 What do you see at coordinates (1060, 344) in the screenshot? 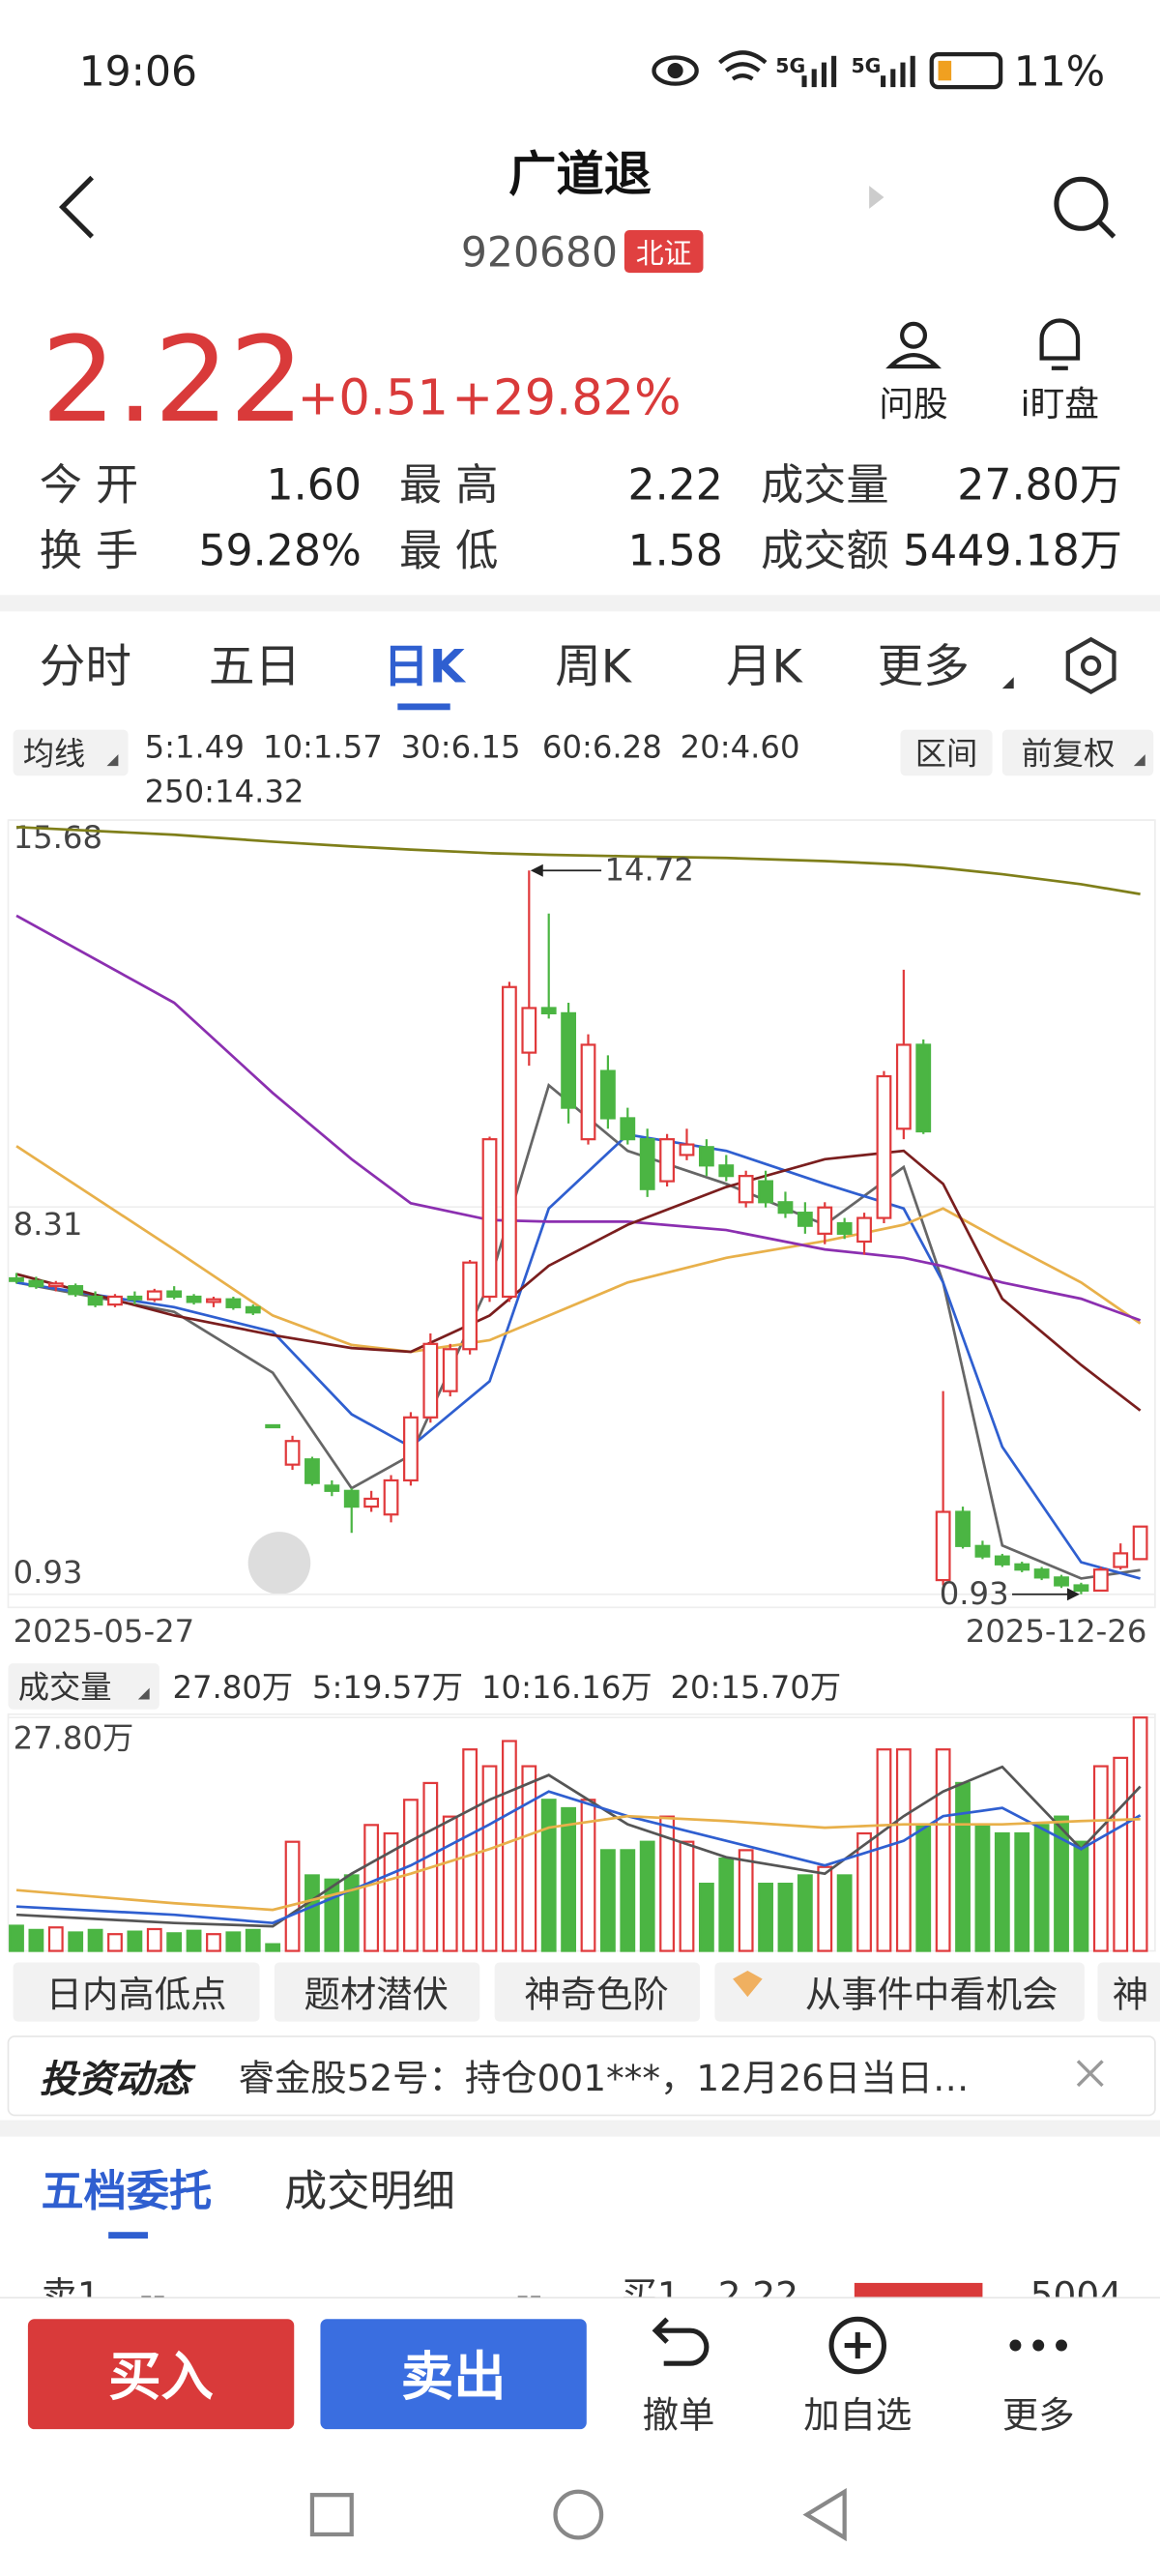
I see `watch-icon` at bounding box center [1060, 344].